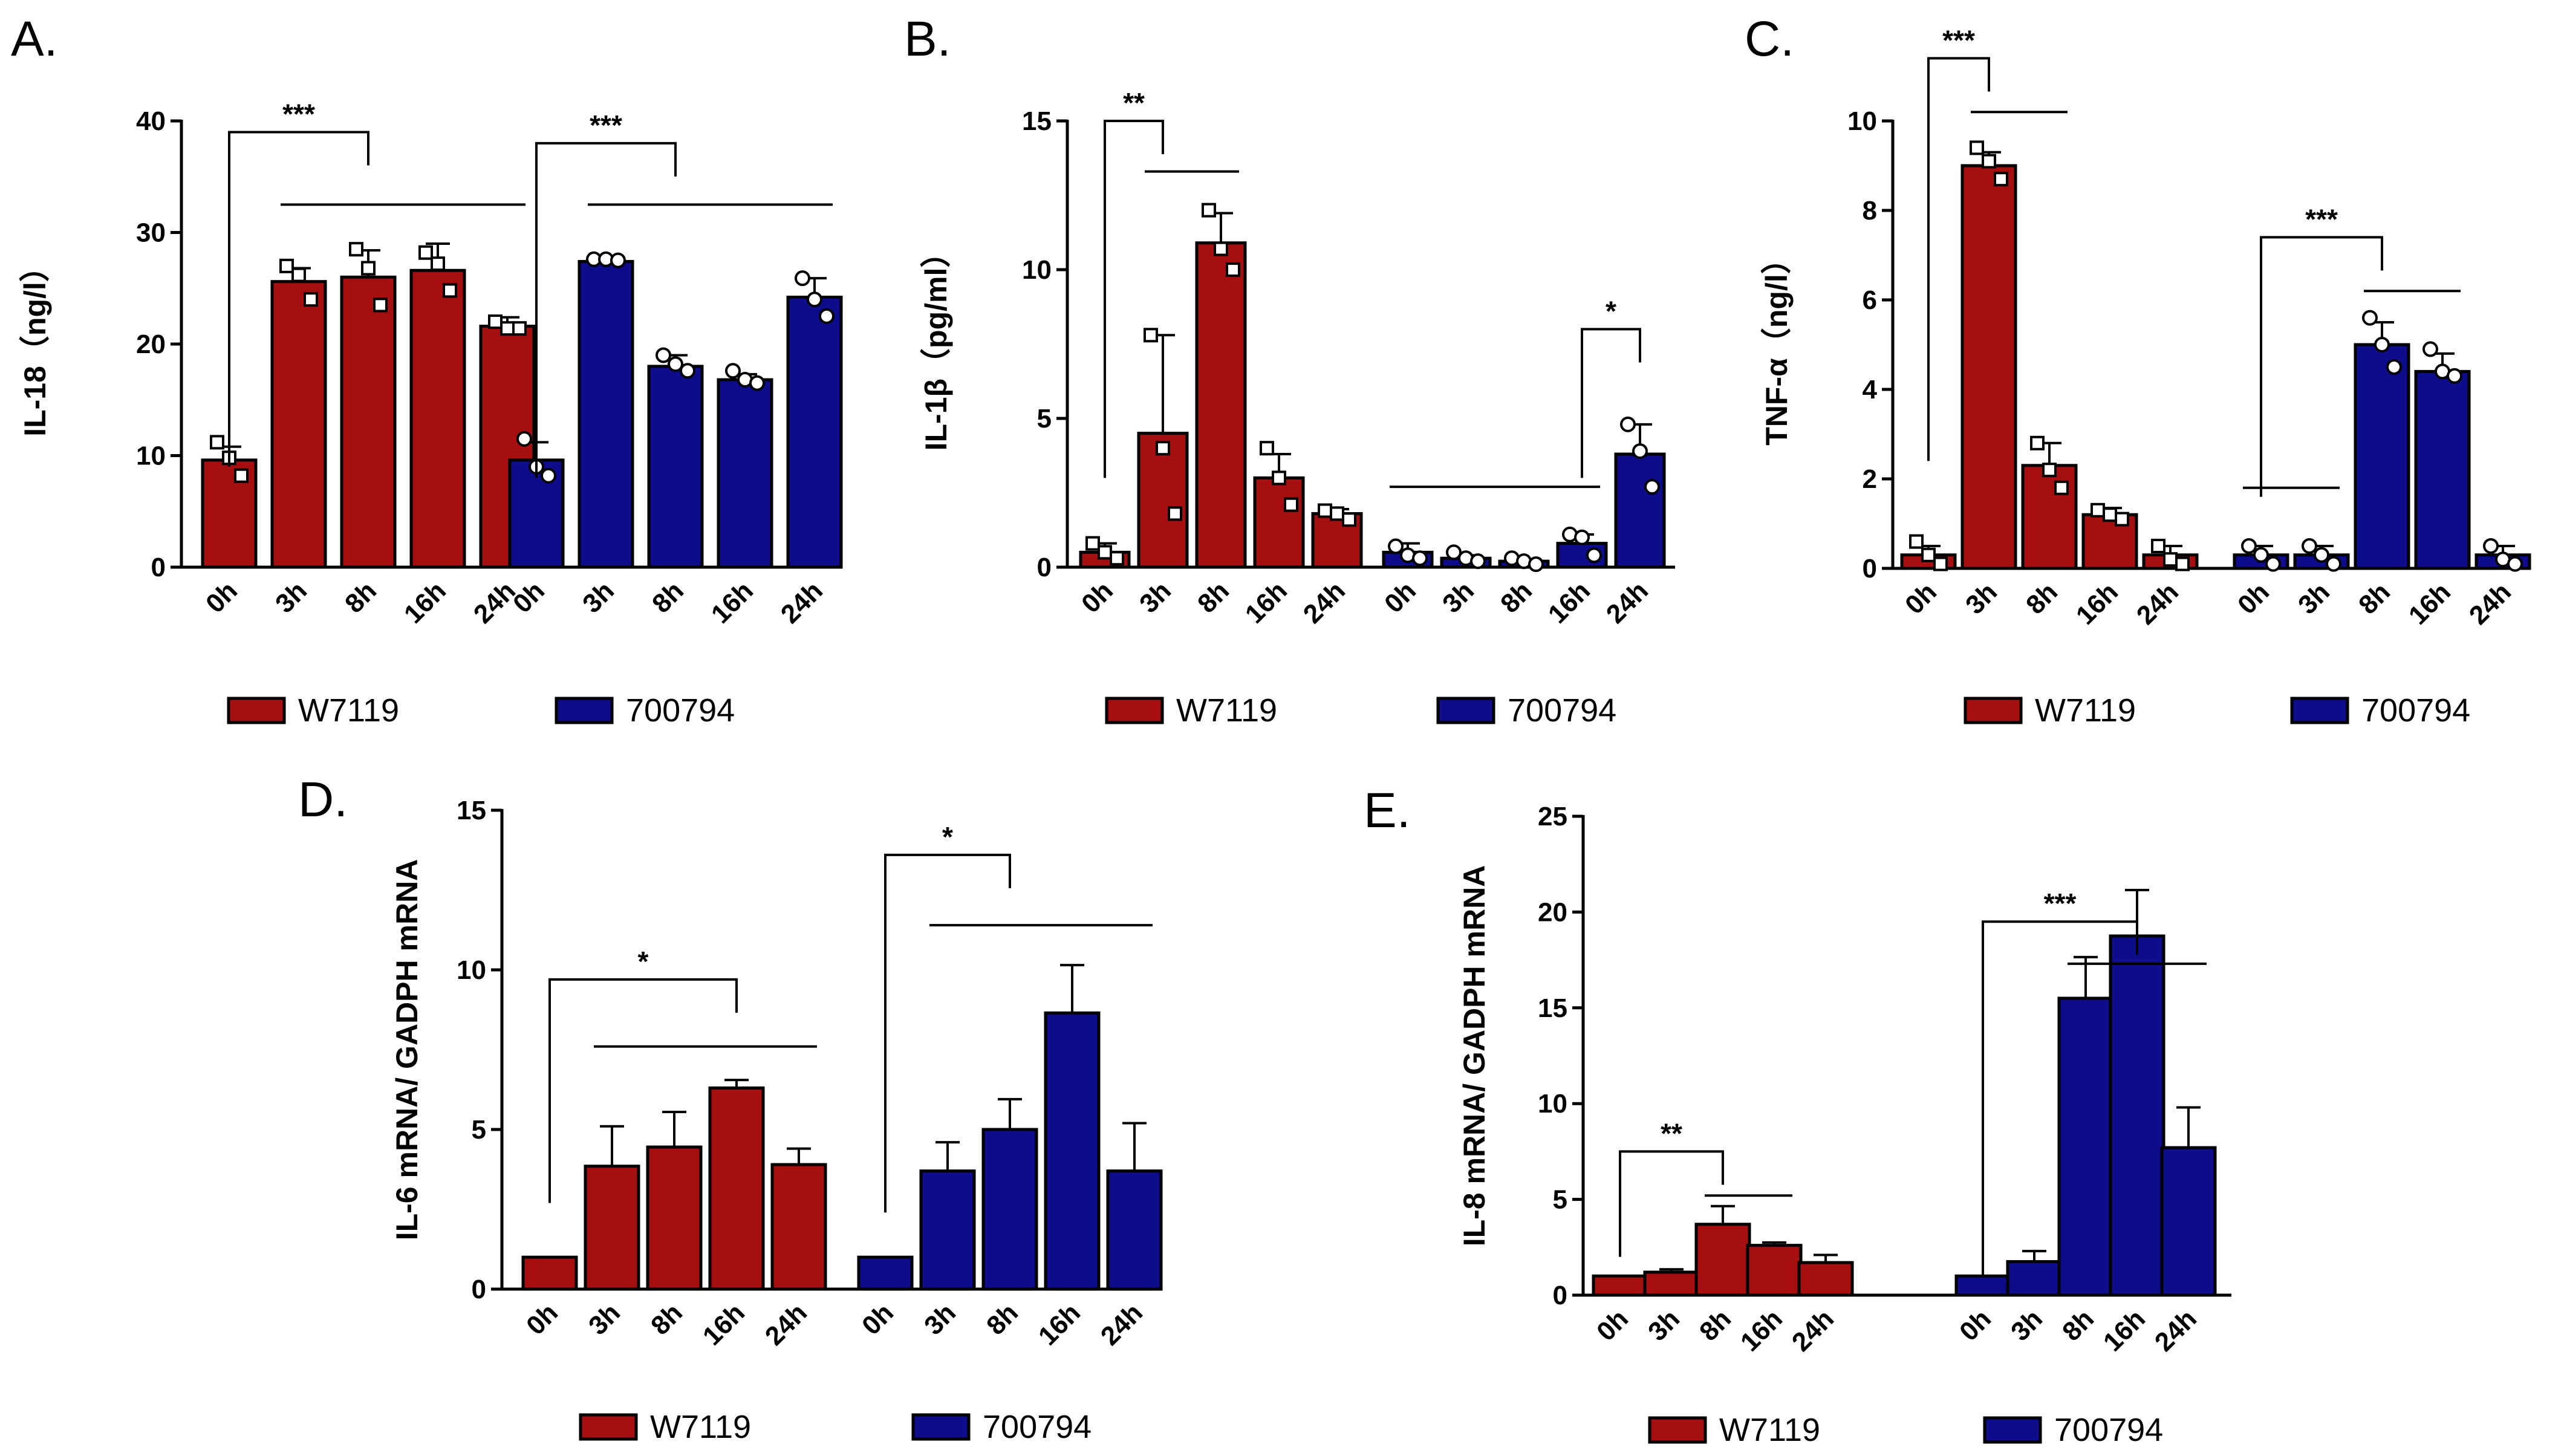  What do you see at coordinates (323, 799) in the screenshot?
I see `panel-D-letter: D.` at bounding box center [323, 799].